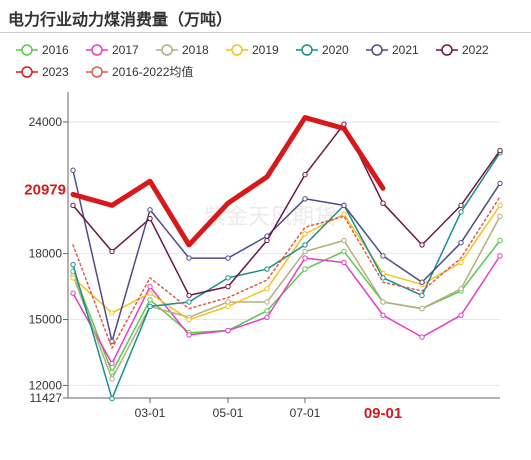 The image size is (531, 460). What do you see at coordinates (335, 50) in the screenshot?
I see `legend-label: 2020` at bounding box center [335, 50].